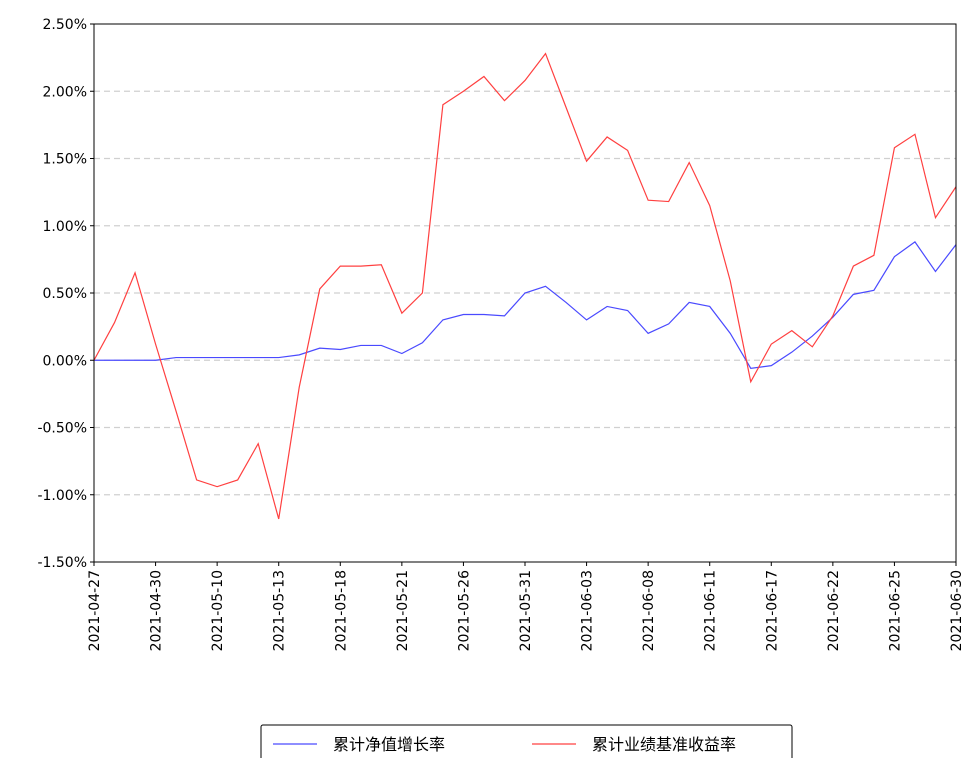 This screenshot has width=964, height=758. What do you see at coordinates (403, 610) in the screenshot?
I see `x-tick-label: 2021-05-21` at bounding box center [403, 610].